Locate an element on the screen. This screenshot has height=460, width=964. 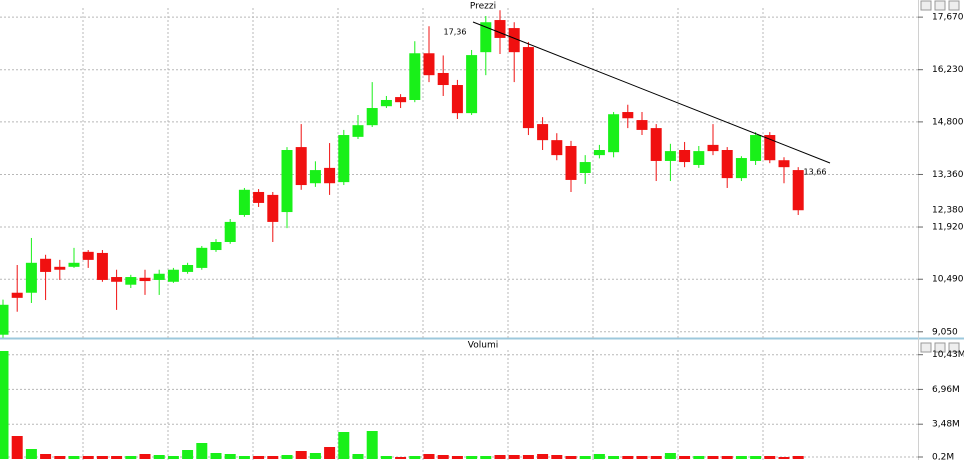
y-tick-label: 14,800 is located at coordinates (948, 122).